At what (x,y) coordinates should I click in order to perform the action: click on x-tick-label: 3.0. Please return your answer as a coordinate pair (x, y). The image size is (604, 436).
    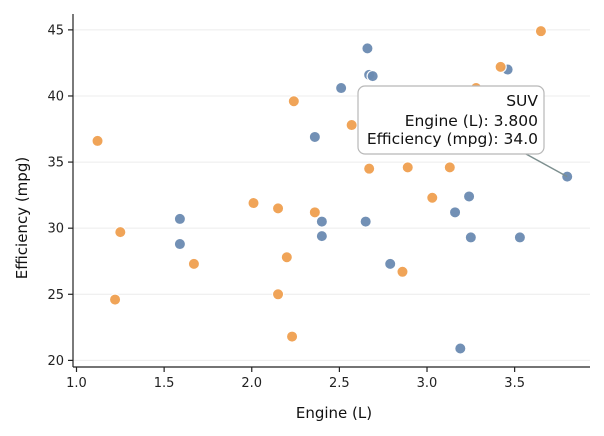
    Looking at the image, I should click on (427, 383).